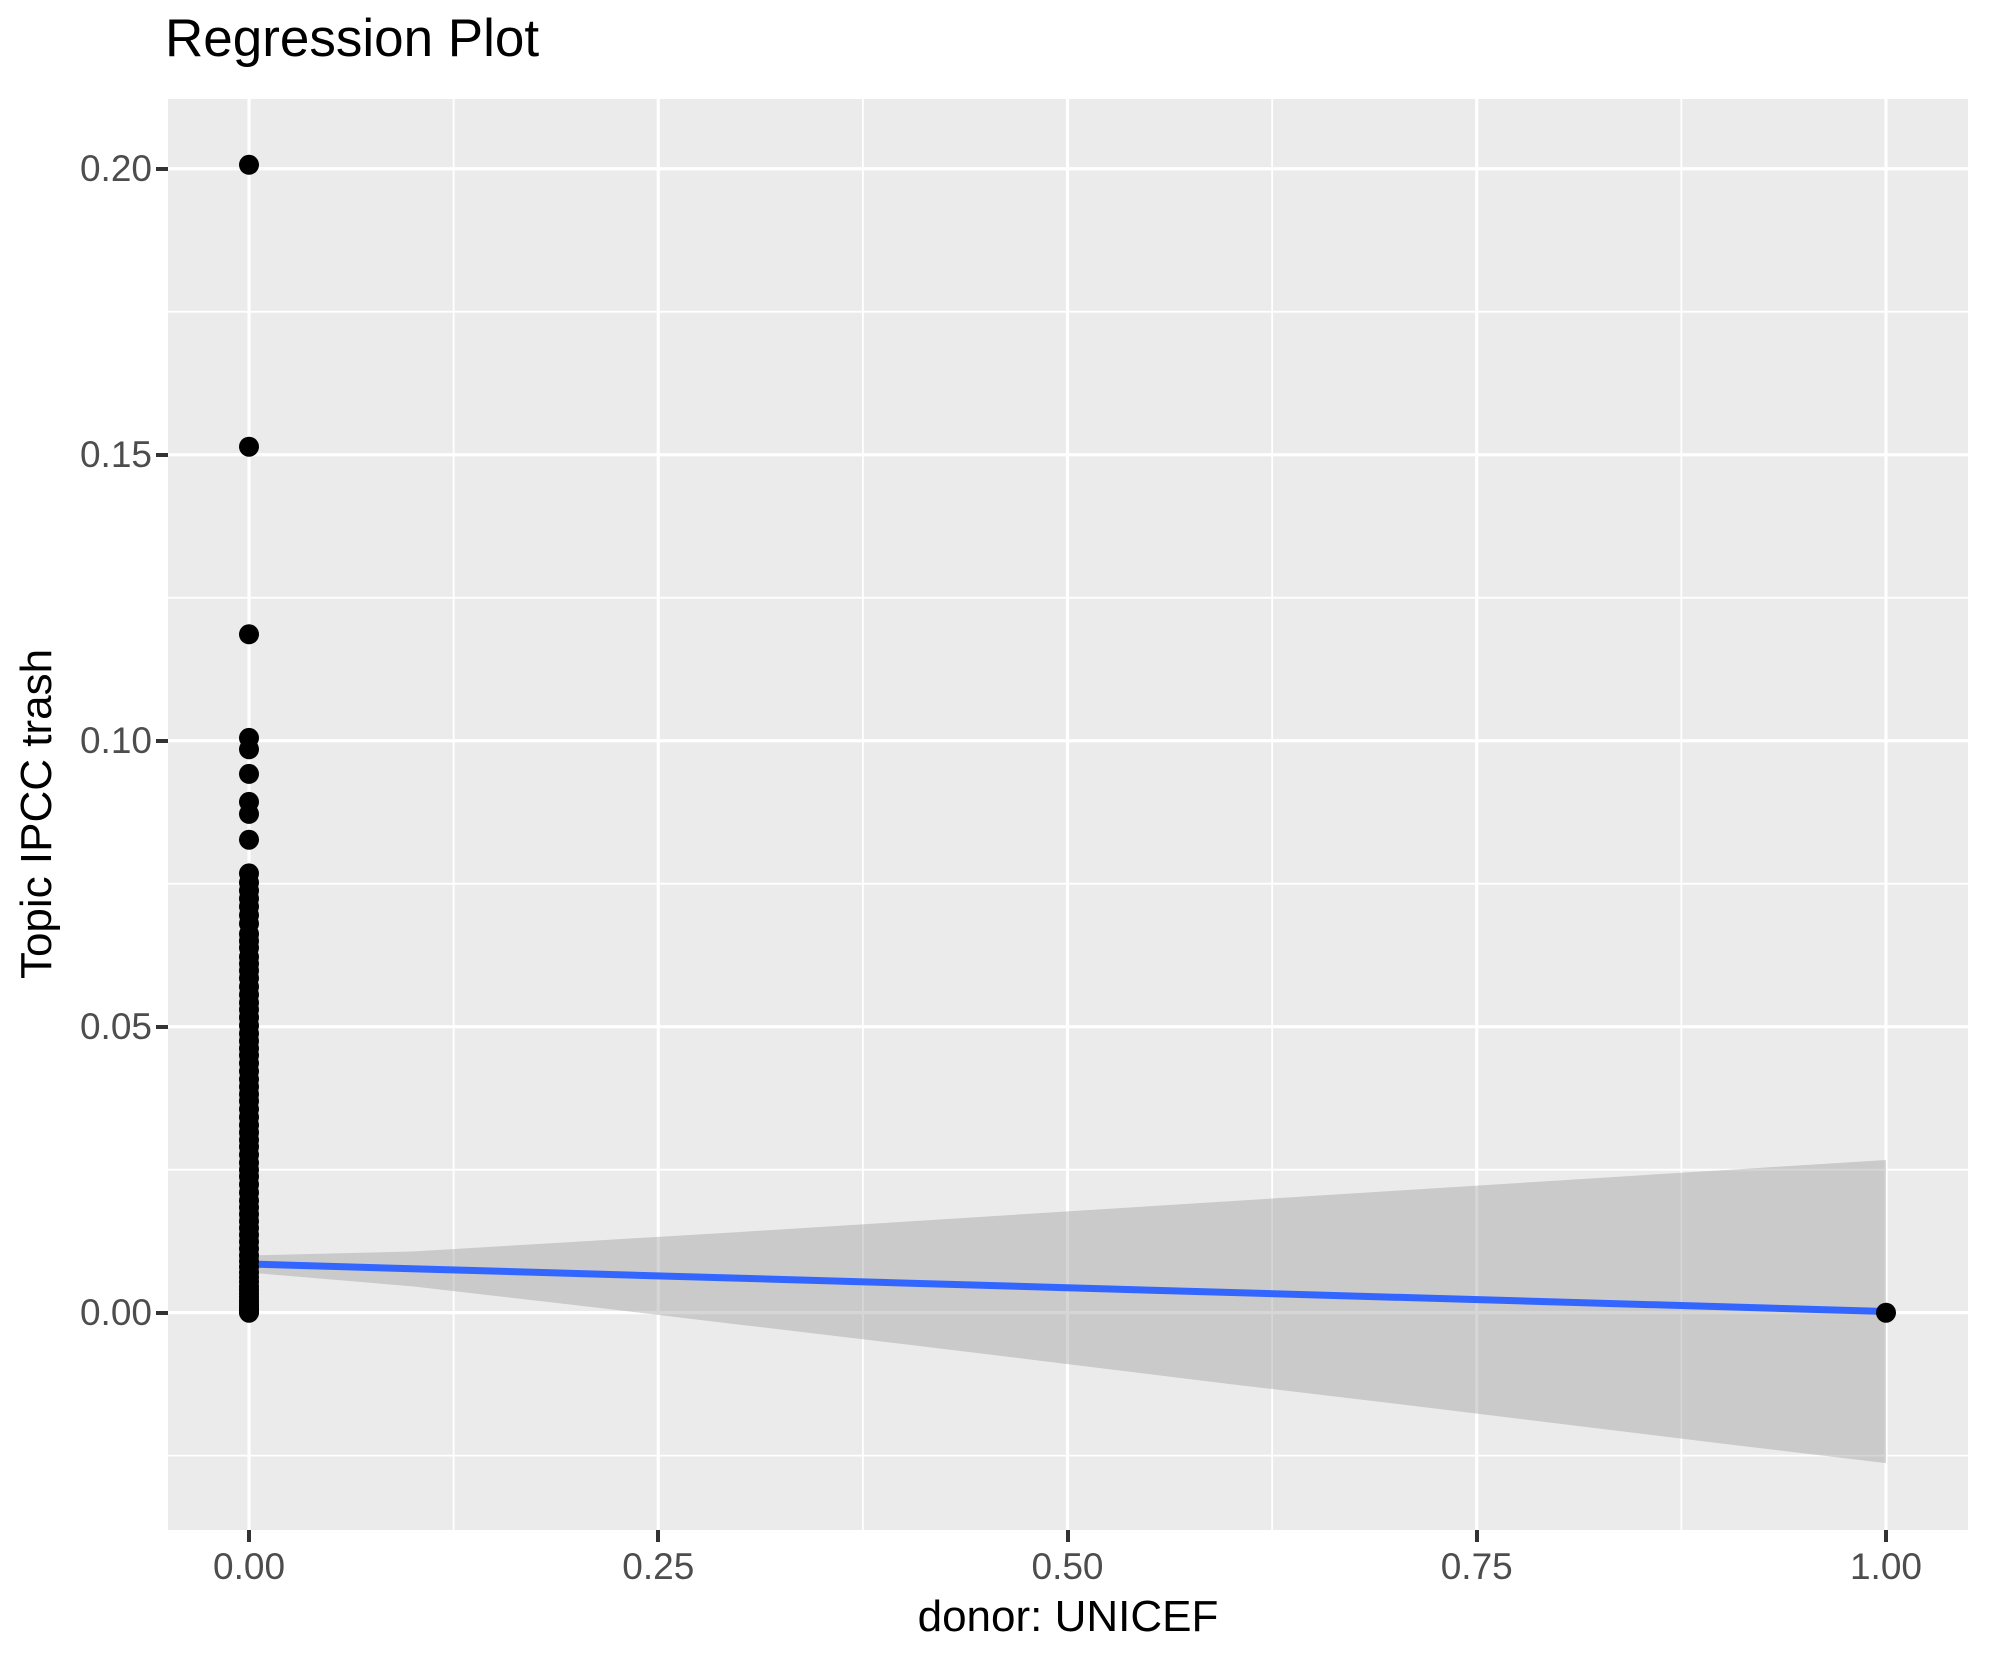 This screenshot has width=1990, height=1665. I want to click on plot-title: Regression Plot, so click(352, 38).